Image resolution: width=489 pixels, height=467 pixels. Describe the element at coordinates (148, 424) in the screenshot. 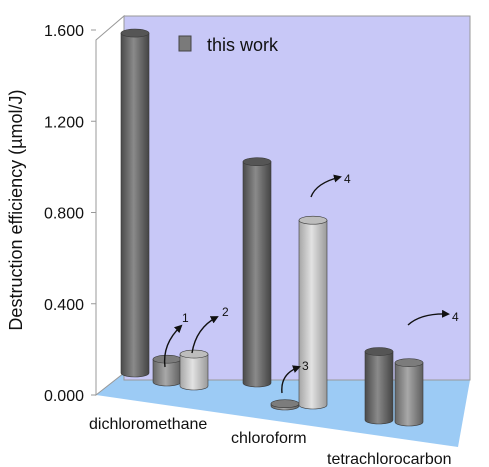

I see `category-label-dichloromethane: dichloromethane` at that location.